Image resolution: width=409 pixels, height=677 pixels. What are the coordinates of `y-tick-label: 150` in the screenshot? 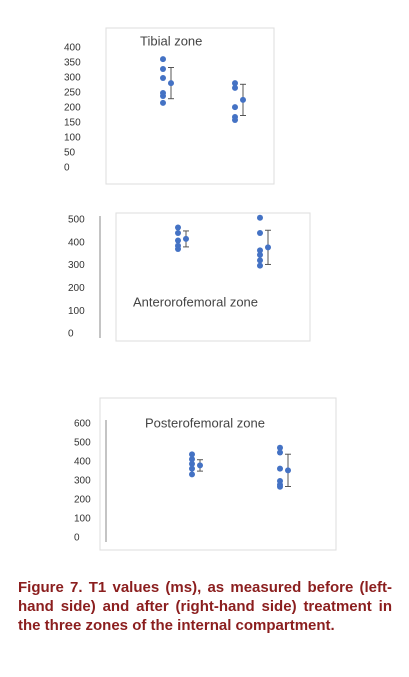 It's located at (72, 123).